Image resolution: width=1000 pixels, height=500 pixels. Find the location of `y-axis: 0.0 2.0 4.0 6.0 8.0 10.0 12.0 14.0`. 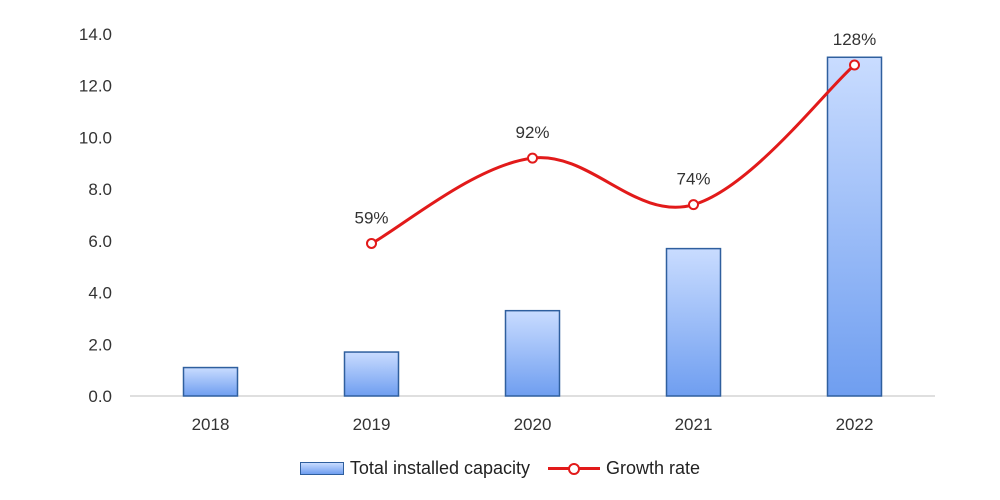

y-axis: 0.0 2.0 4.0 6.0 8.0 10.0 12.0 14.0 is located at coordinates (95, 215).